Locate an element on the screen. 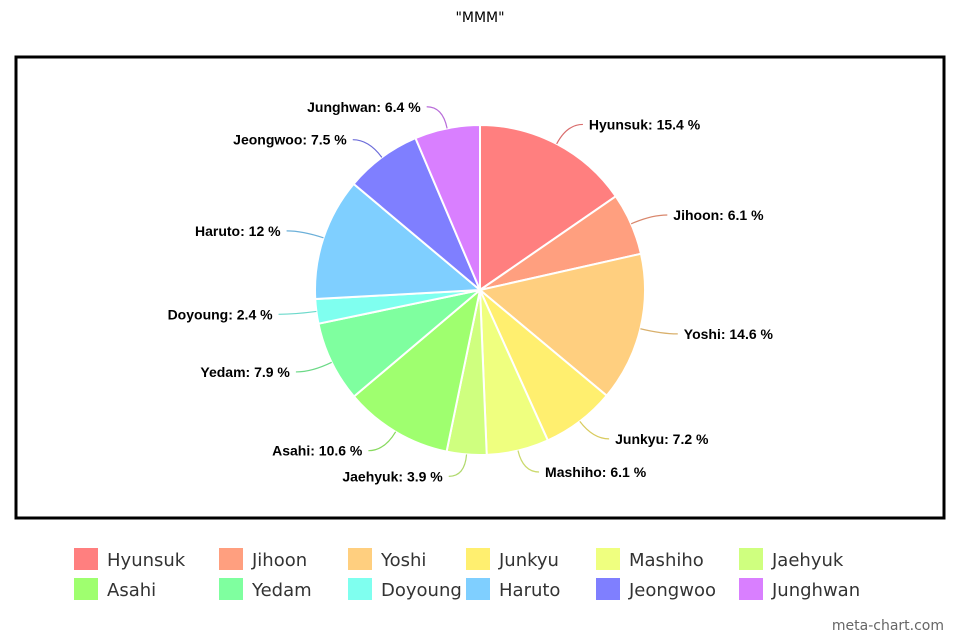 The image size is (960, 640). pie-slice-hyunsuk is located at coordinates (548, 207).